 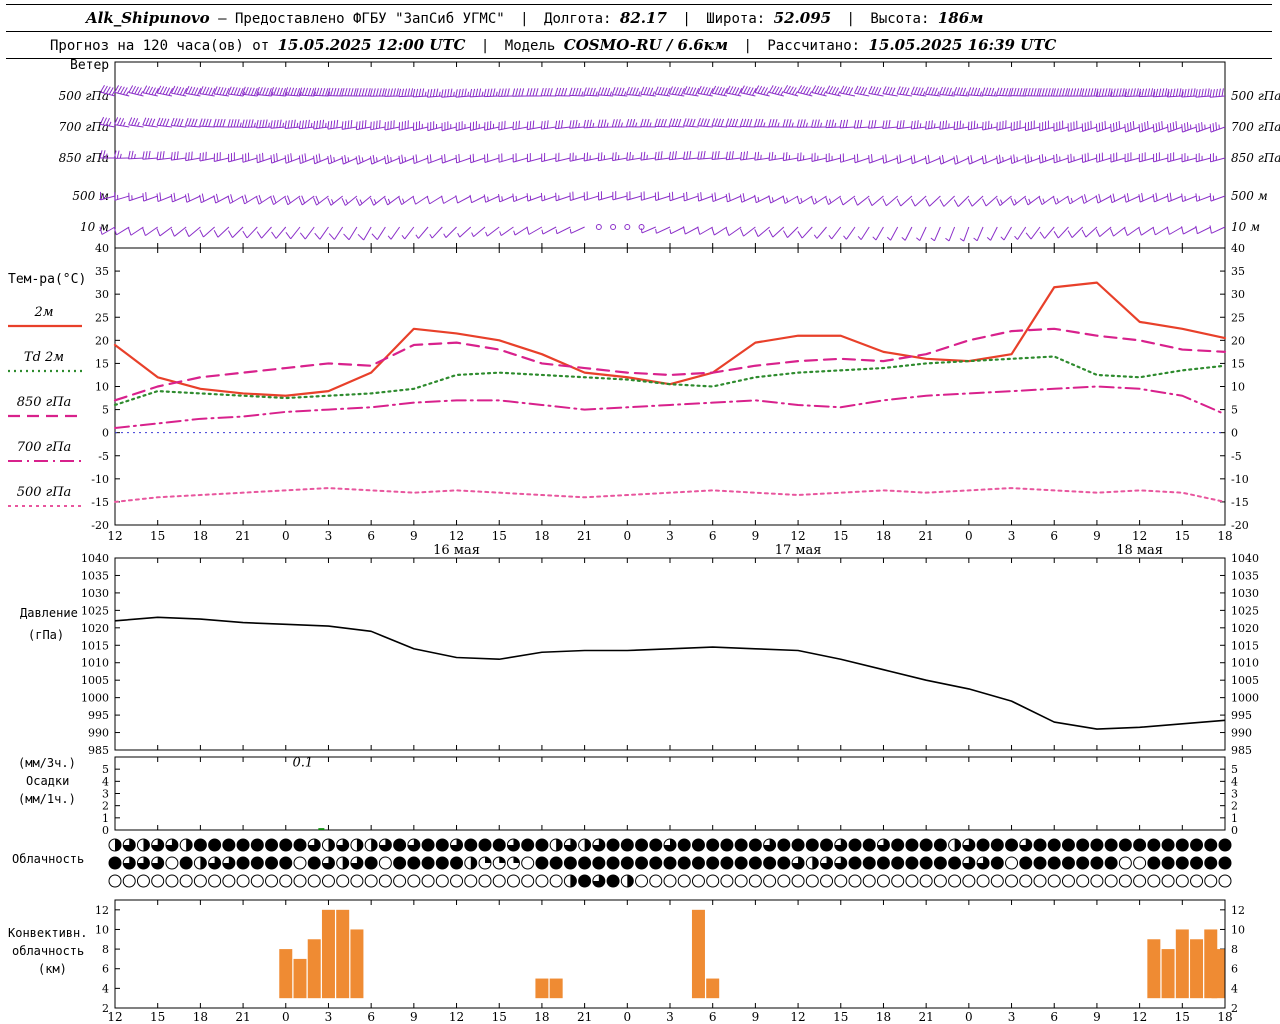 What do you see at coordinates (456, 550) in the screenshot?
I see `svg-text: 16 мая` at bounding box center [456, 550].